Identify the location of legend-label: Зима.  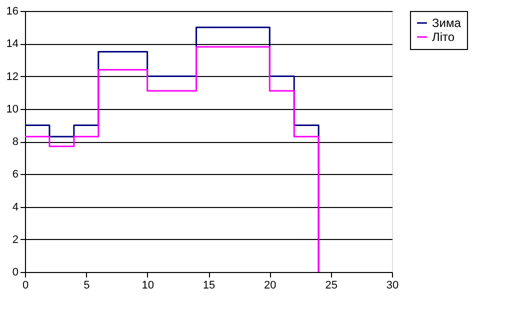
(447, 23).